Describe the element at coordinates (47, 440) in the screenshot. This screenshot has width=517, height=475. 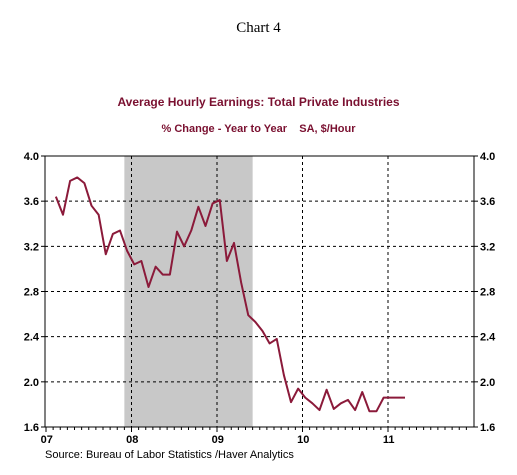
I see `x-tick-label: 07` at that location.